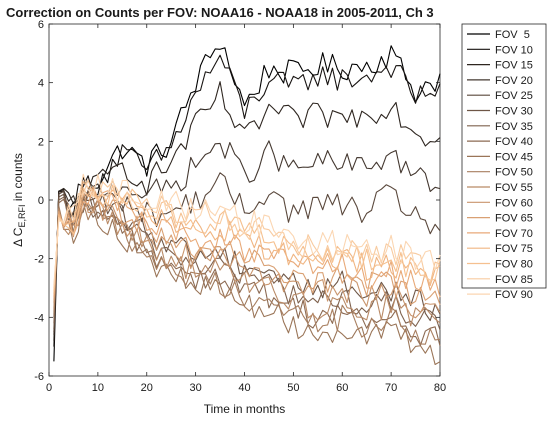 Image resolution: width=550 pixels, height=423 pixels. I want to click on x-tick-label: 10, so click(98, 388).